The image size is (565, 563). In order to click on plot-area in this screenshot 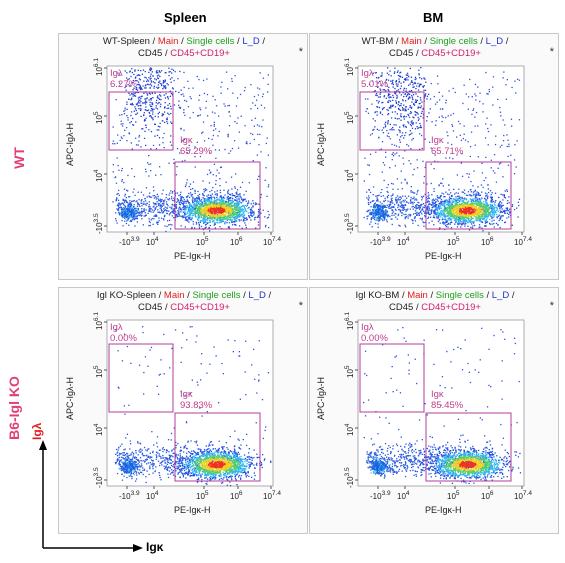, I will do `click(441, 403)`.